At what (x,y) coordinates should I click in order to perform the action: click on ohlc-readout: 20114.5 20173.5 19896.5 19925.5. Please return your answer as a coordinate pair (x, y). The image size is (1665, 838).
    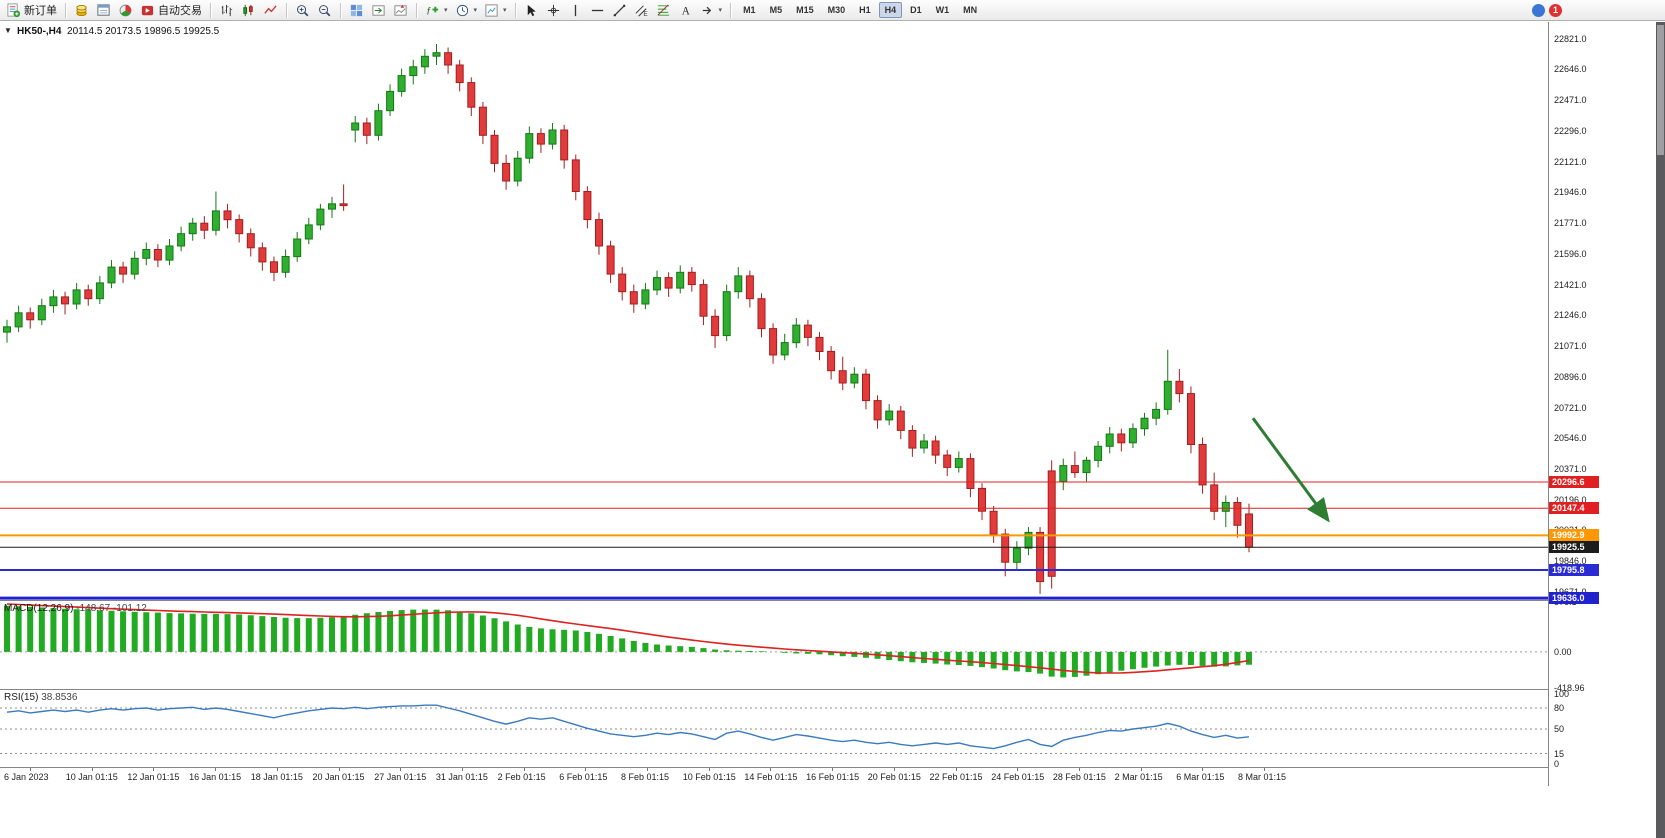
    Looking at the image, I should click on (143, 31).